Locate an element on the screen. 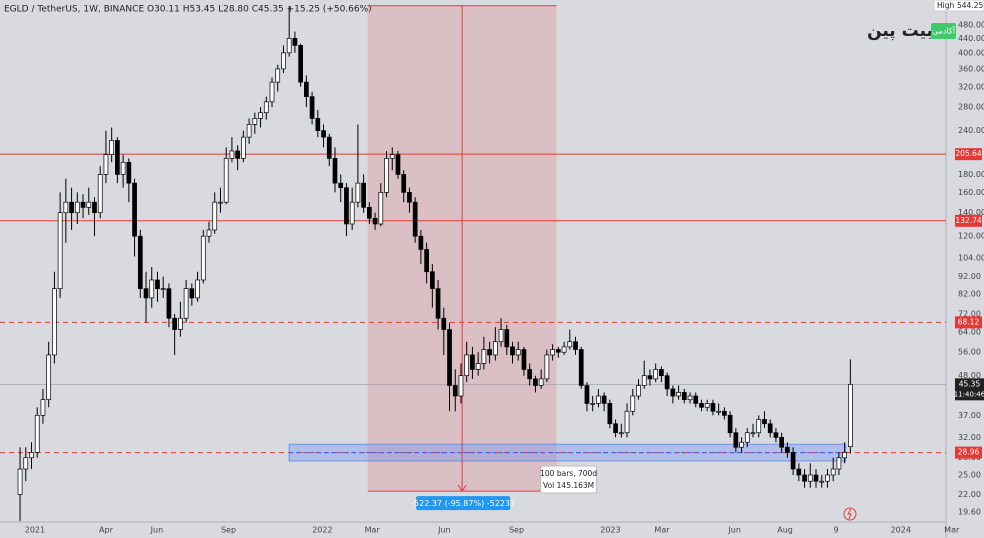 The image size is (984, 538). measure-info-box is located at coordinates (569, 479).